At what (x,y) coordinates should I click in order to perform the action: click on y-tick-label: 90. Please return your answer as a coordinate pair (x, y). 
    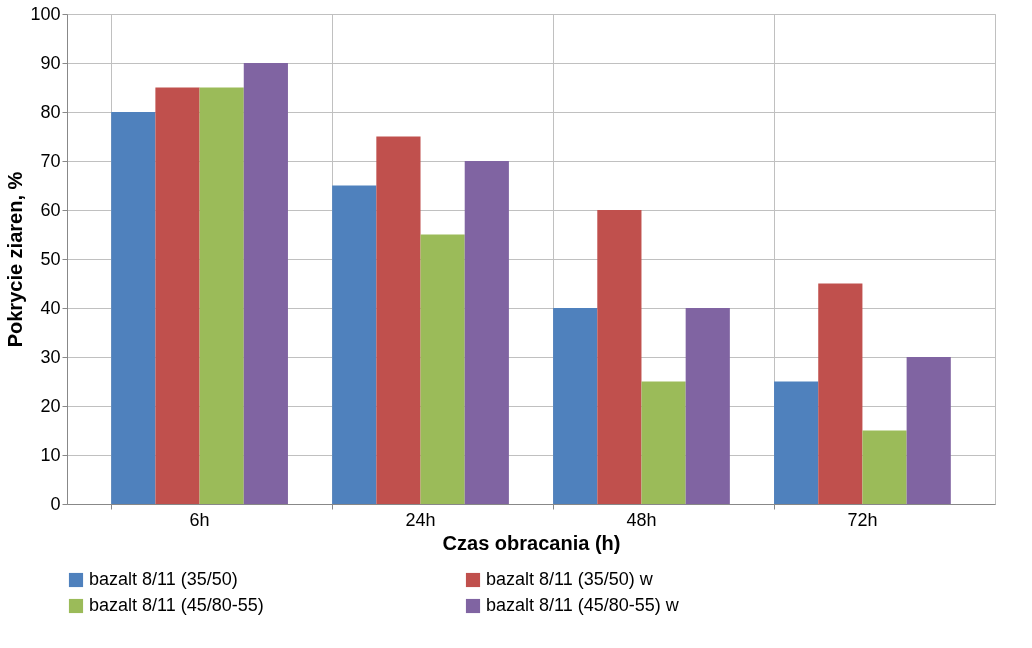
    Looking at the image, I should click on (50, 62).